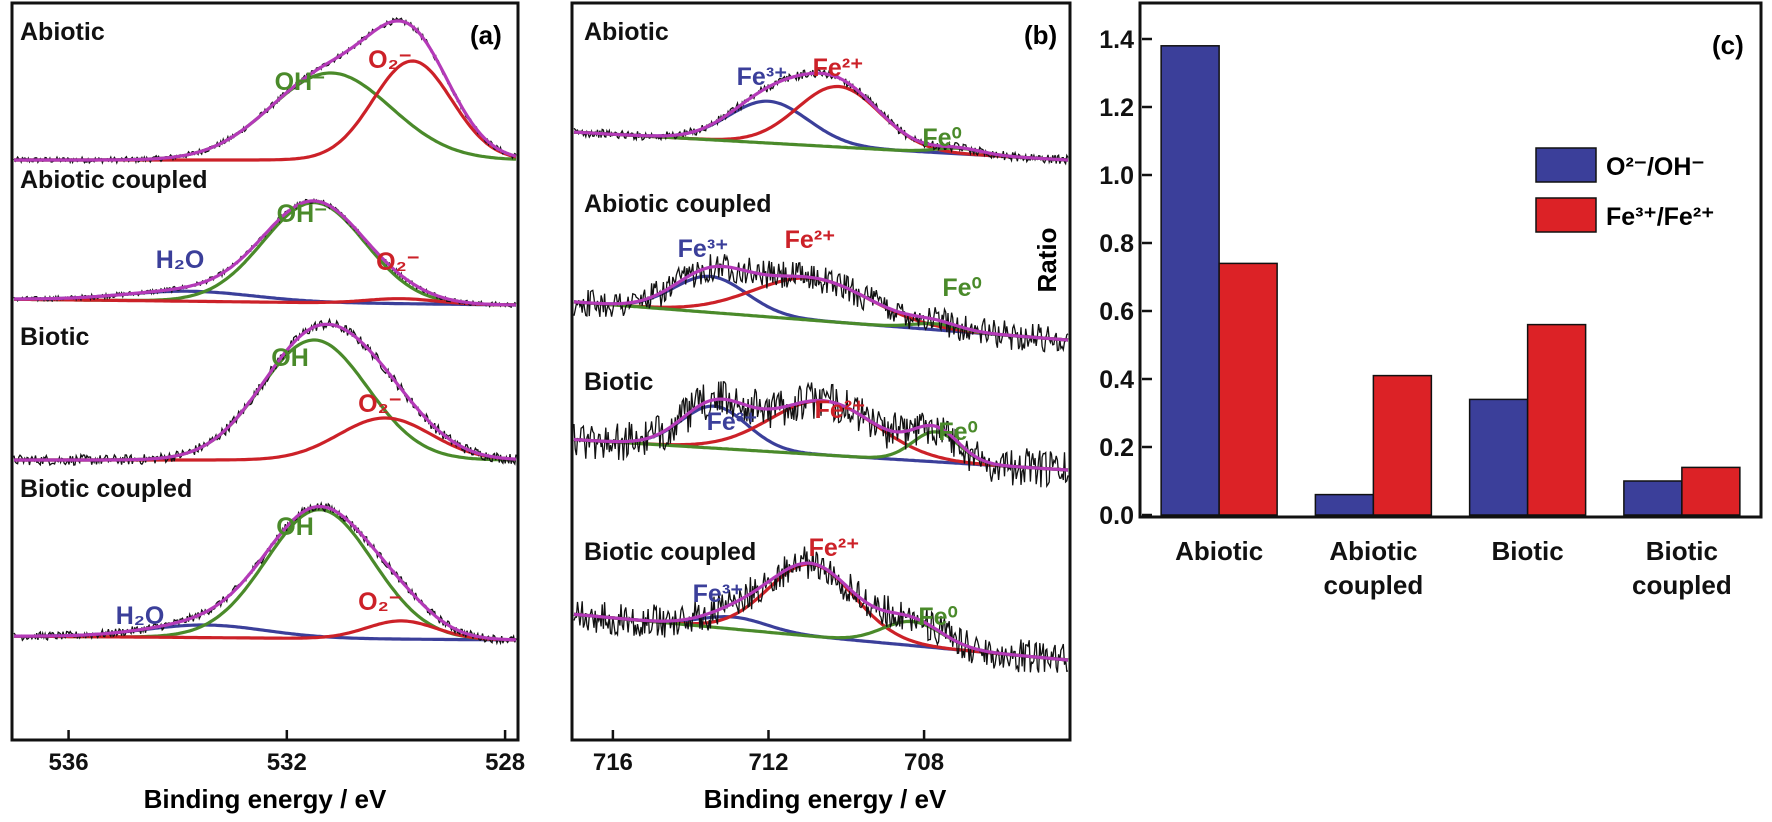 The image size is (1772, 822). I want to click on x-tick-label: 536, so click(69, 762).